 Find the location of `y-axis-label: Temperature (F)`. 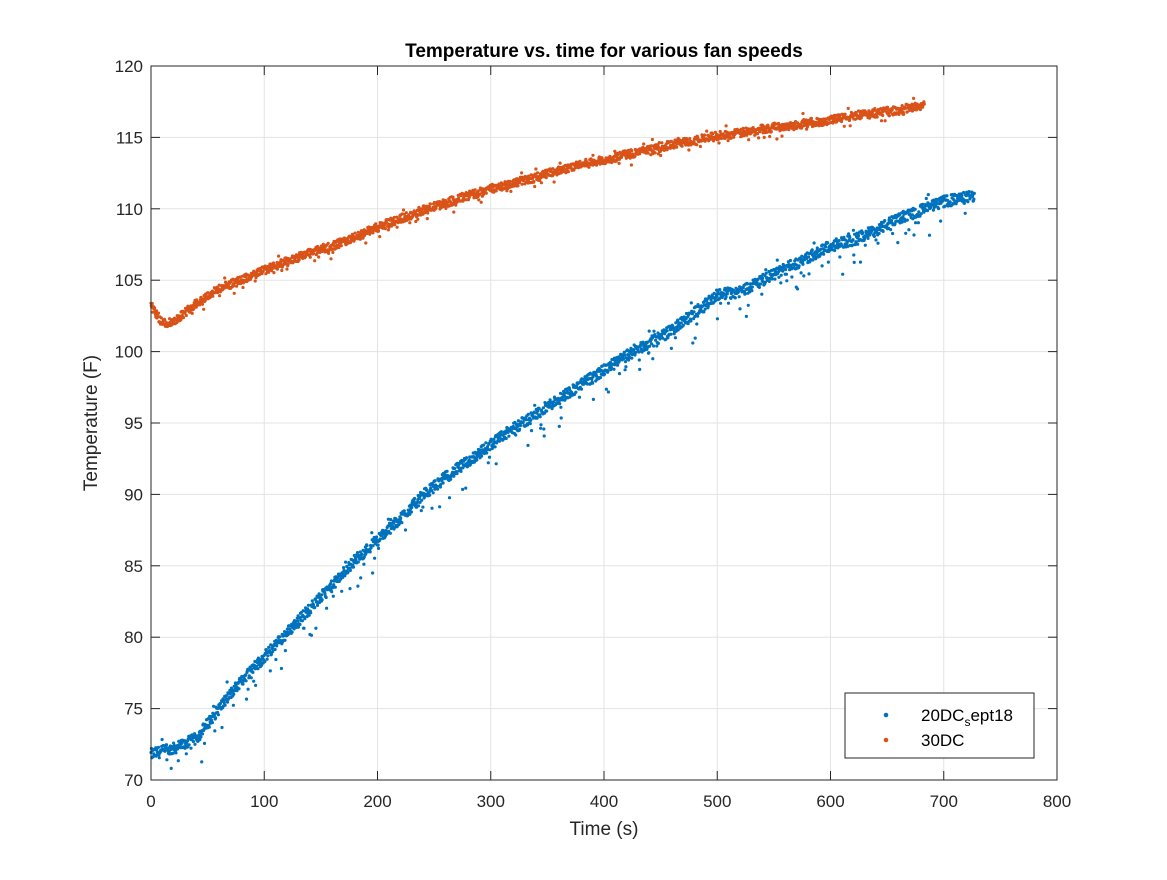

y-axis-label: Temperature (F) is located at coordinates (91, 423).